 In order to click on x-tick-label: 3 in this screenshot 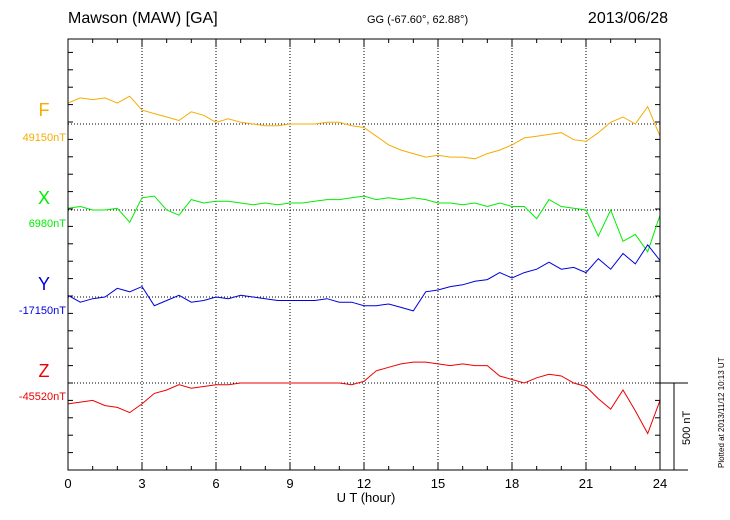, I will do `click(141, 483)`.